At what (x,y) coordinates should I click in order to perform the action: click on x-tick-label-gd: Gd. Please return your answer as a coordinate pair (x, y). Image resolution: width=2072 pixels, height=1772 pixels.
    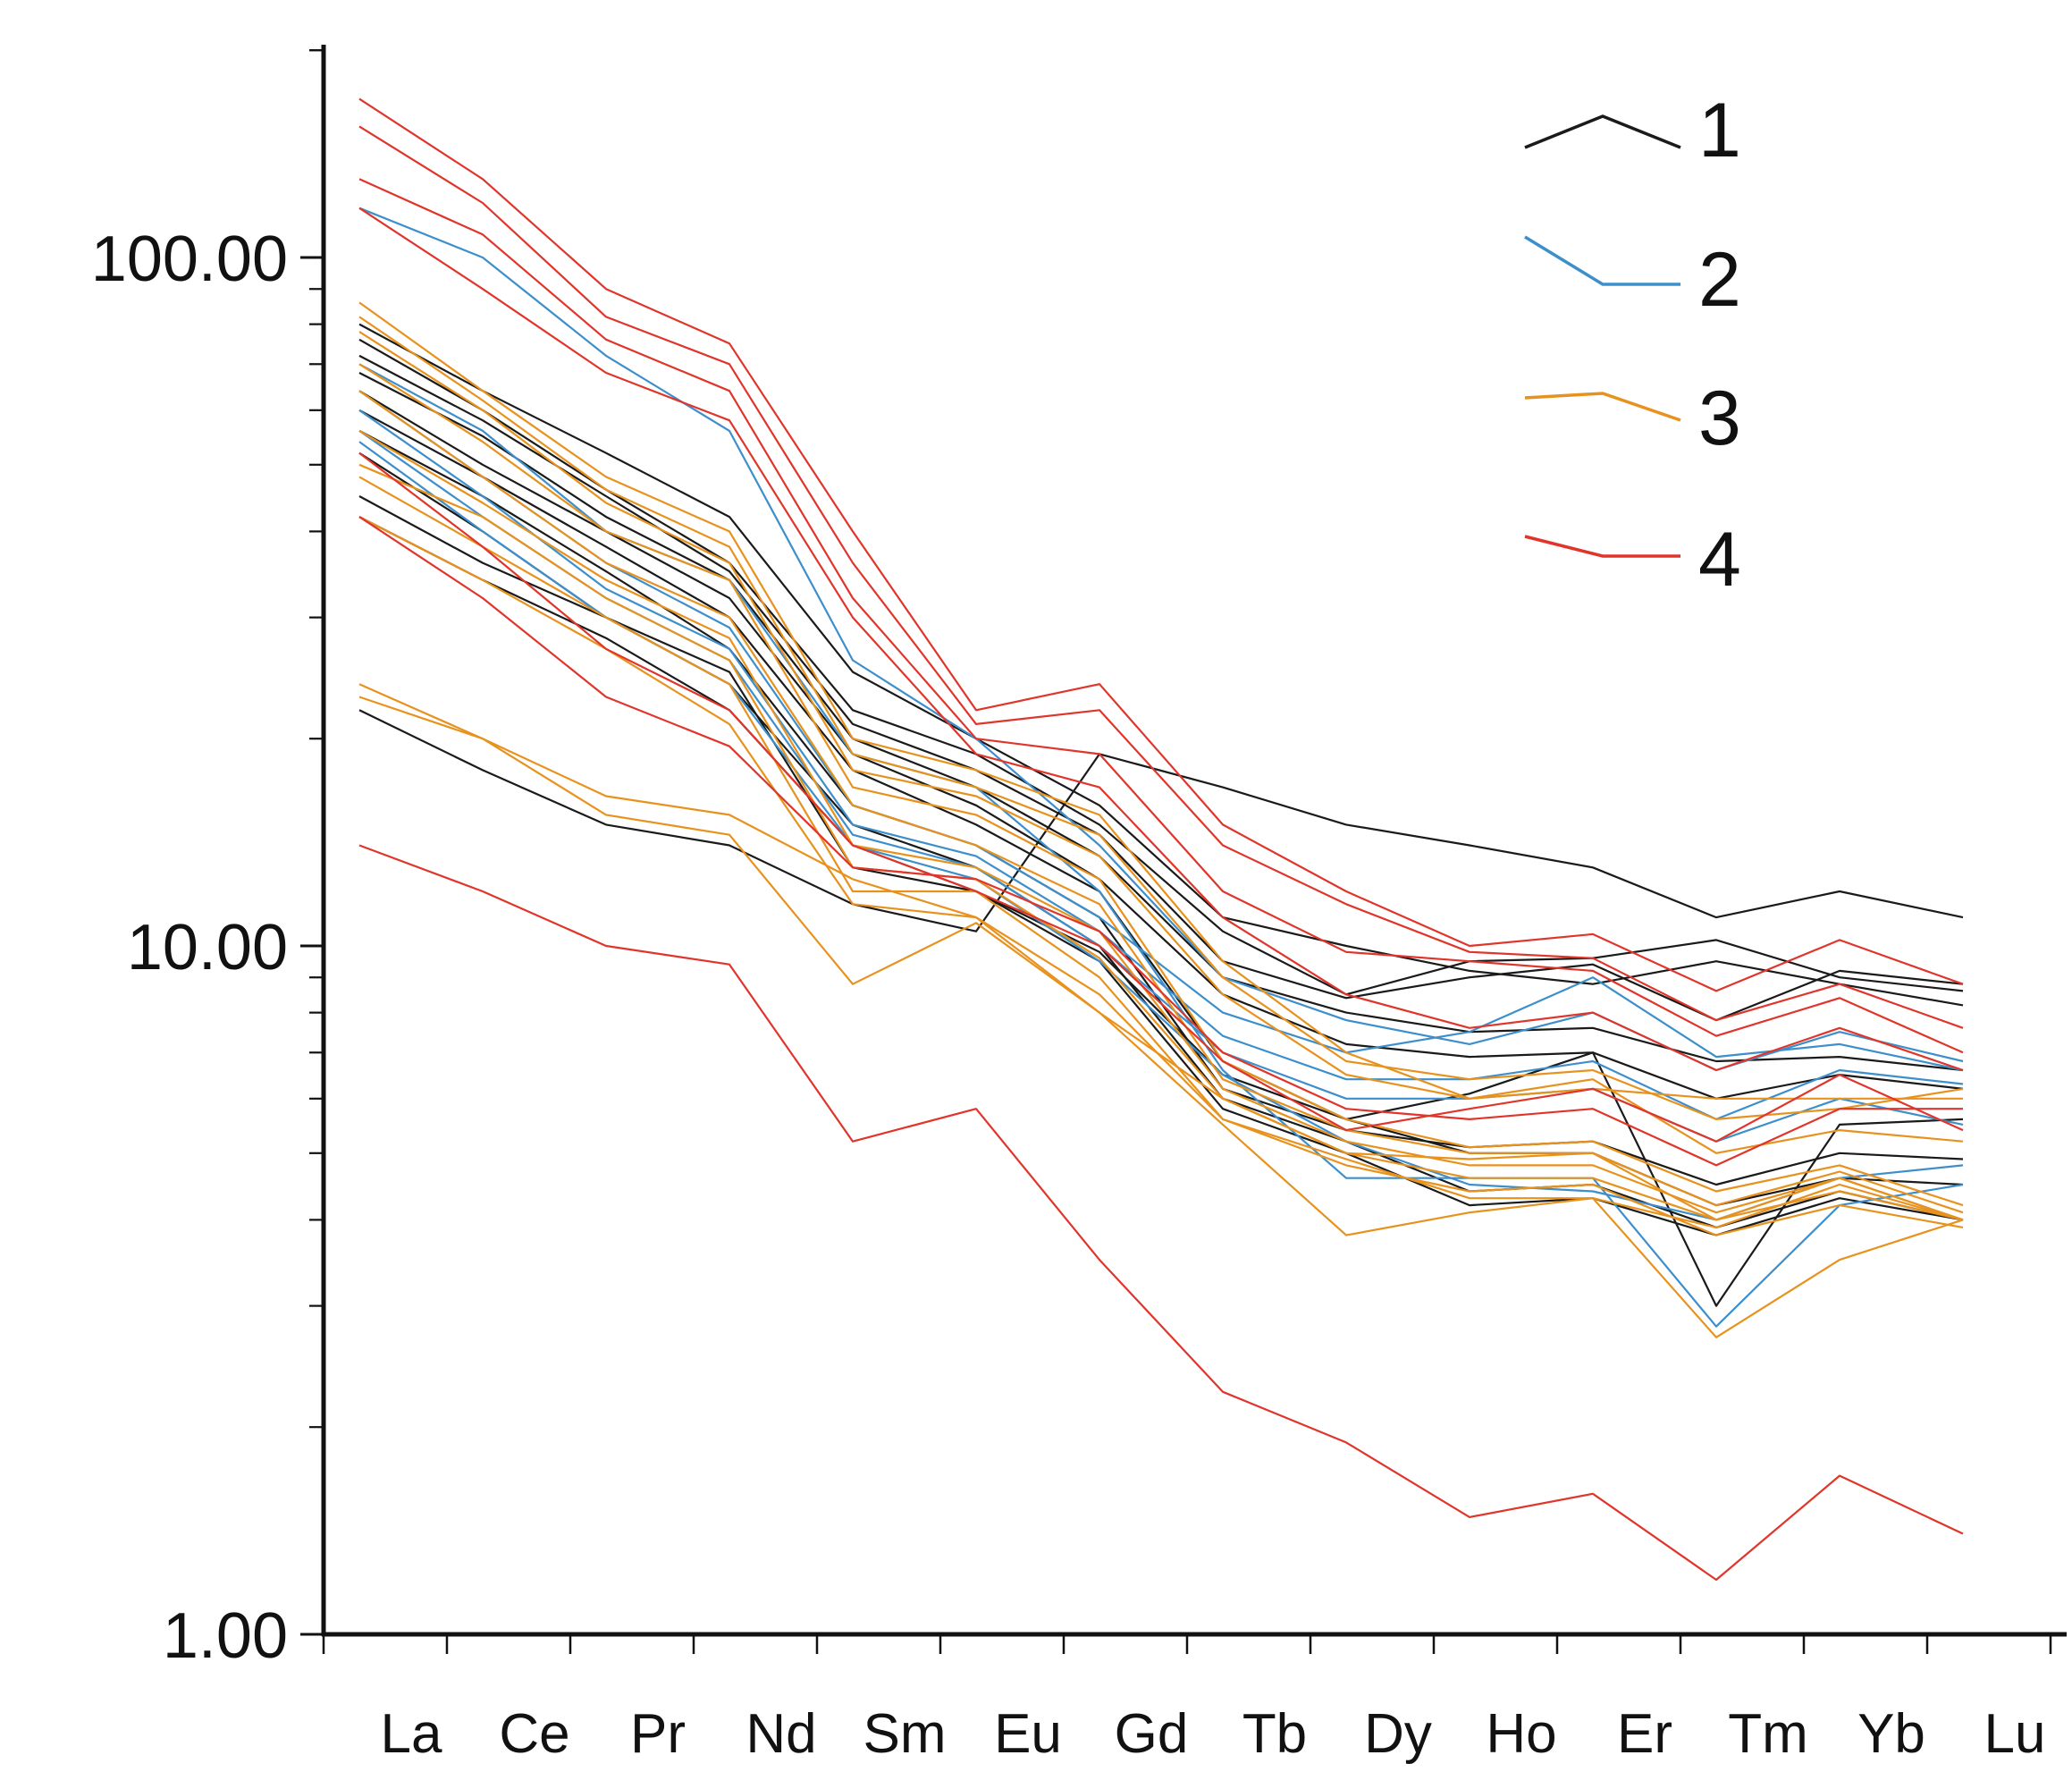
    Looking at the image, I should click on (1152, 1734).